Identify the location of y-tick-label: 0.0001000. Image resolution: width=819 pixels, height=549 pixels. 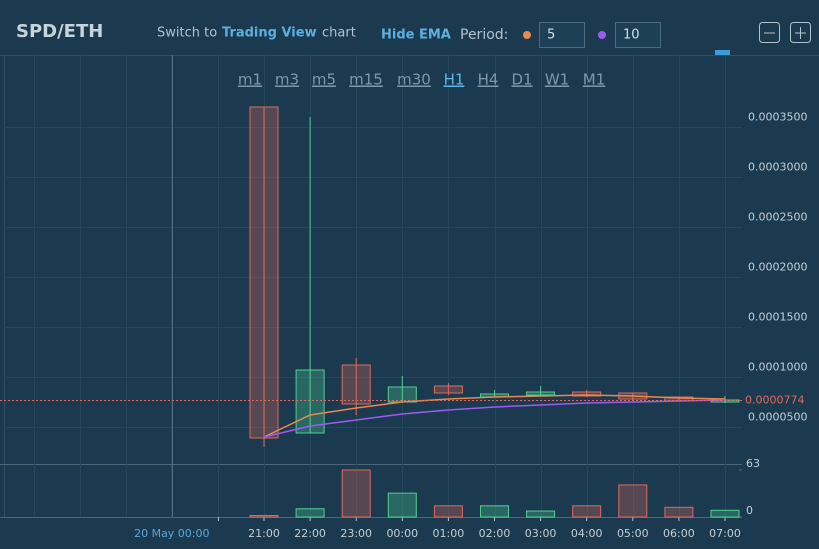
(778, 367).